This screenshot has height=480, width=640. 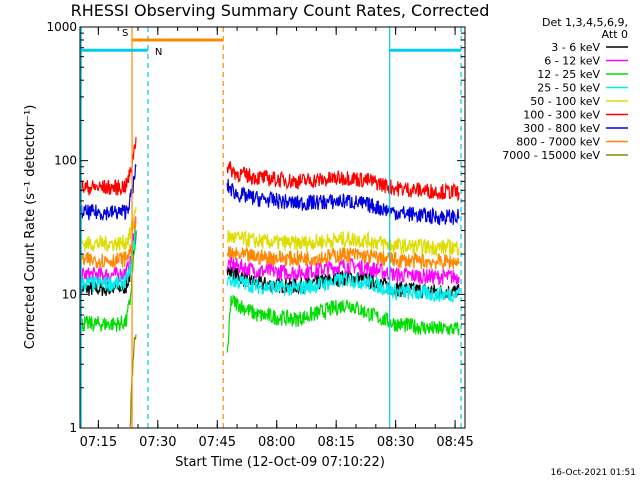 What do you see at coordinates (551, 155) in the screenshot?
I see `legend-label-7000-15000-kev: 7000 - 15000 keV` at bounding box center [551, 155].